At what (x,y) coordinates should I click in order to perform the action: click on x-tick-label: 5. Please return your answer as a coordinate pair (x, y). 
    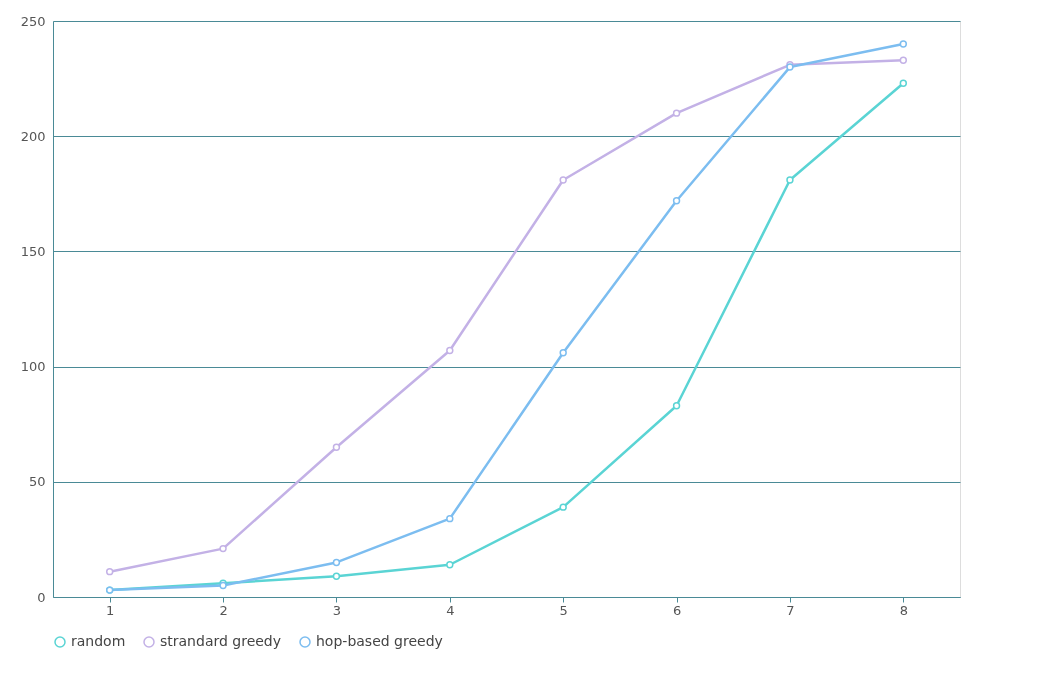
    Looking at the image, I should click on (563, 610).